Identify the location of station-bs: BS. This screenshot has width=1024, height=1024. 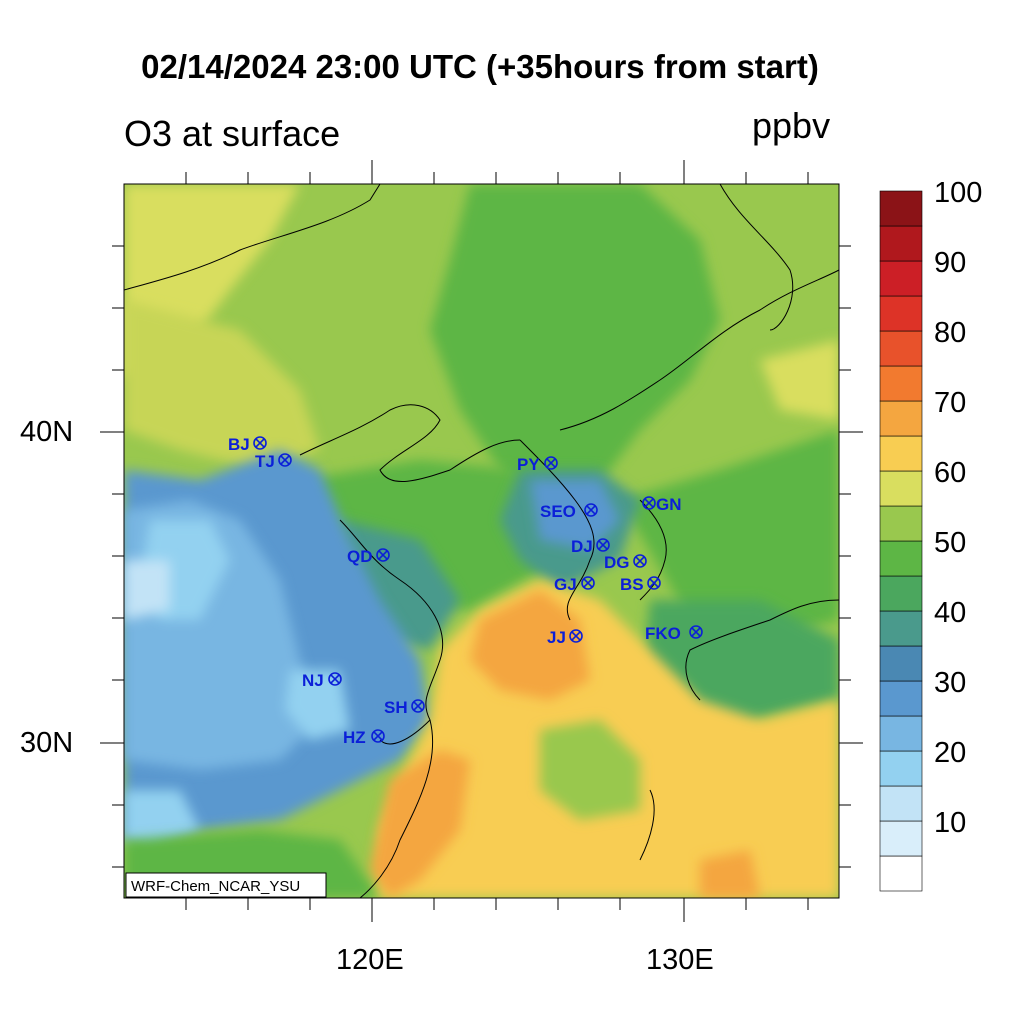
(640, 584).